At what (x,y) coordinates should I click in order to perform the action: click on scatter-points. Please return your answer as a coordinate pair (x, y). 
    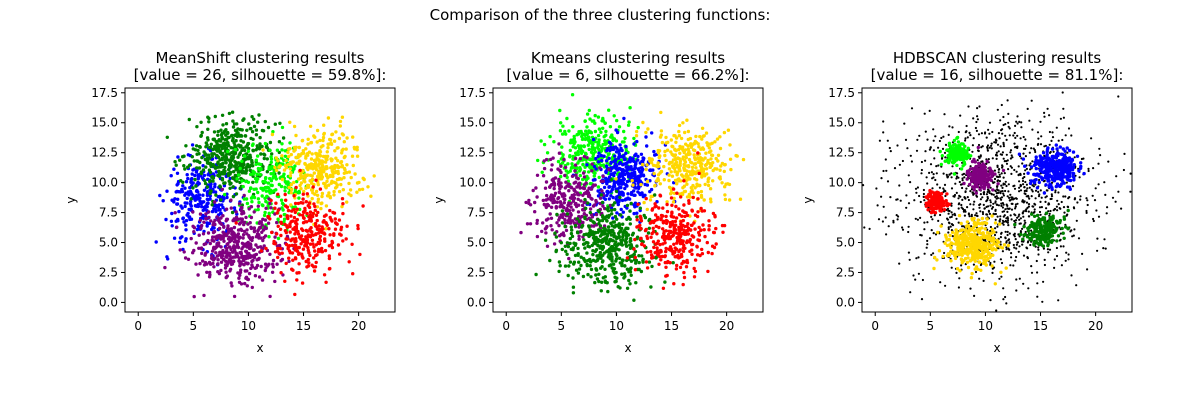
    Looking at the image, I should click on (997, 201).